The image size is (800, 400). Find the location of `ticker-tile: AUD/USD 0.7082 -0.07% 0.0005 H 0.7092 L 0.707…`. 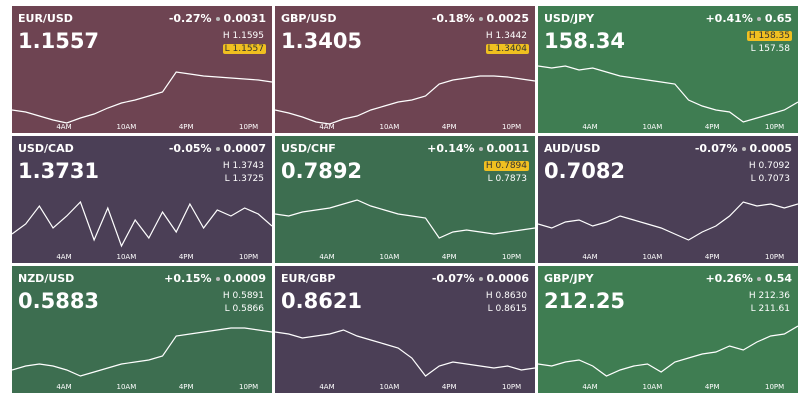

ticker-tile: AUD/USD 0.7082 -0.07% 0.0005 H 0.7092 L 0.707… is located at coordinates (668, 199).